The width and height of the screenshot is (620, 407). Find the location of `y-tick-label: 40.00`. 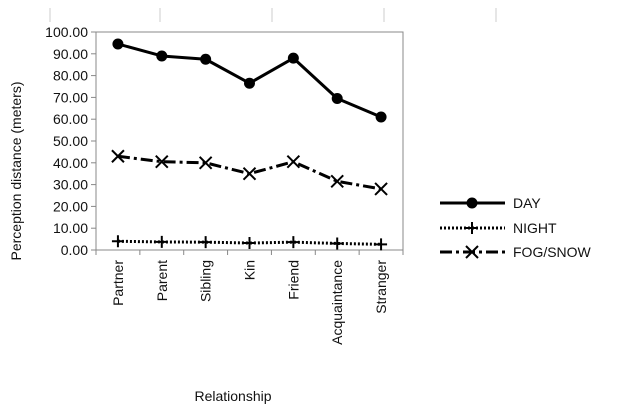

y-tick-label: 40.00 is located at coordinates (70, 163).